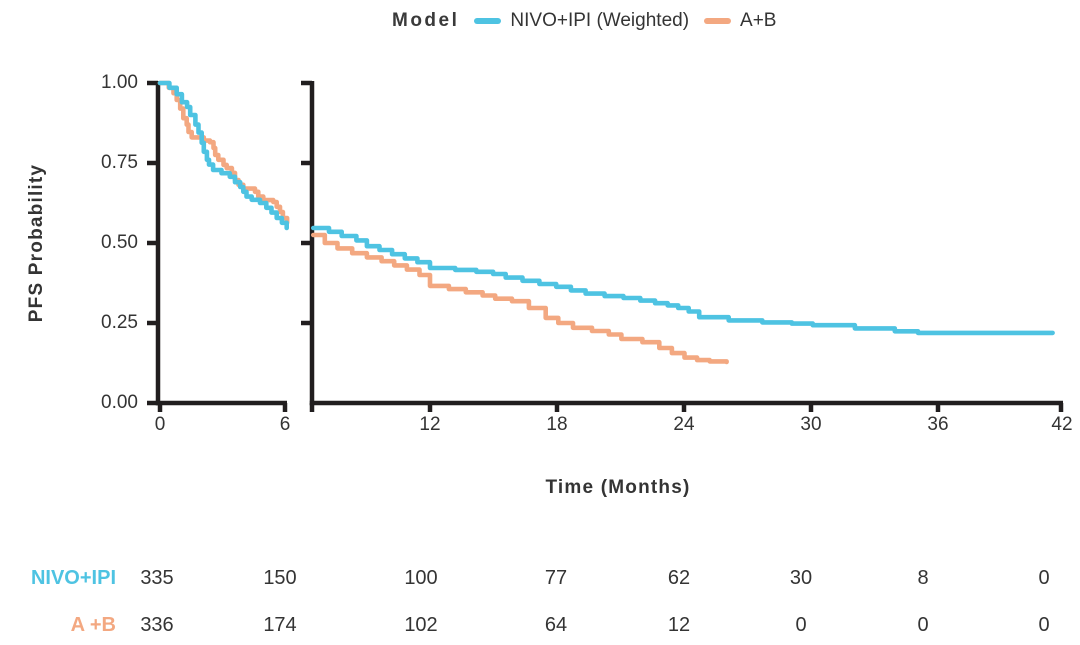  What do you see at coordinates (923, 578) in the screenshot?
I see `risk-value: 8` at bounding box center [923, 578].